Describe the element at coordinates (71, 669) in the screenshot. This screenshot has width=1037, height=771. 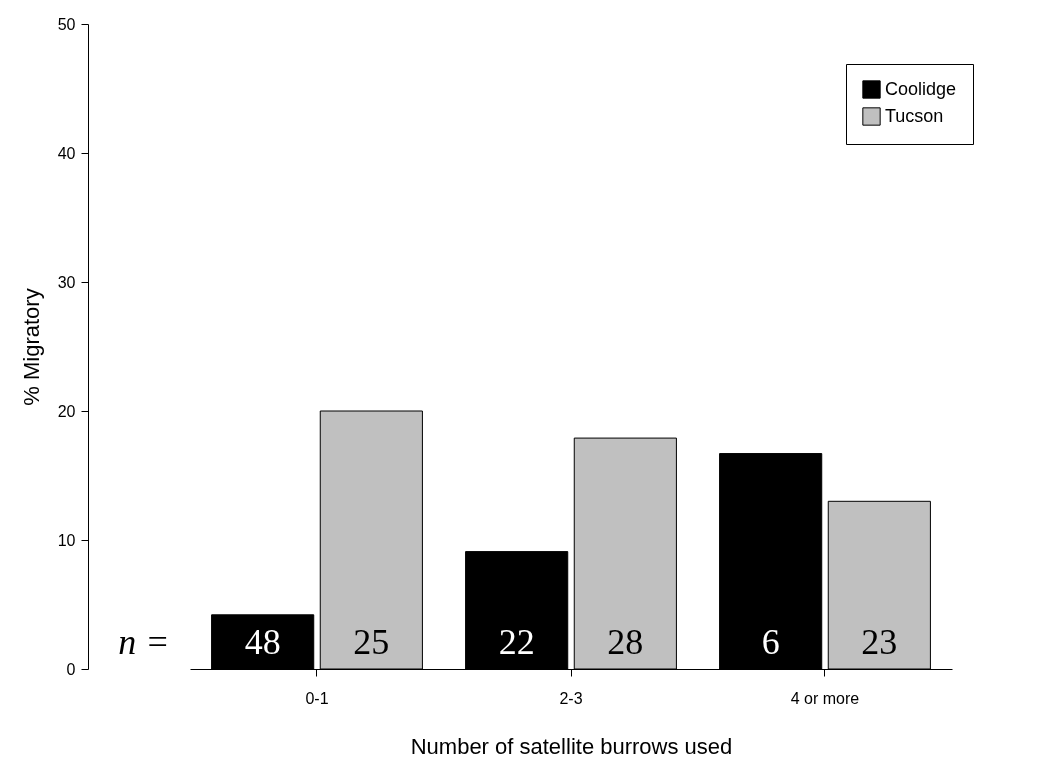
I see `y-tick-label: 0` at that location.